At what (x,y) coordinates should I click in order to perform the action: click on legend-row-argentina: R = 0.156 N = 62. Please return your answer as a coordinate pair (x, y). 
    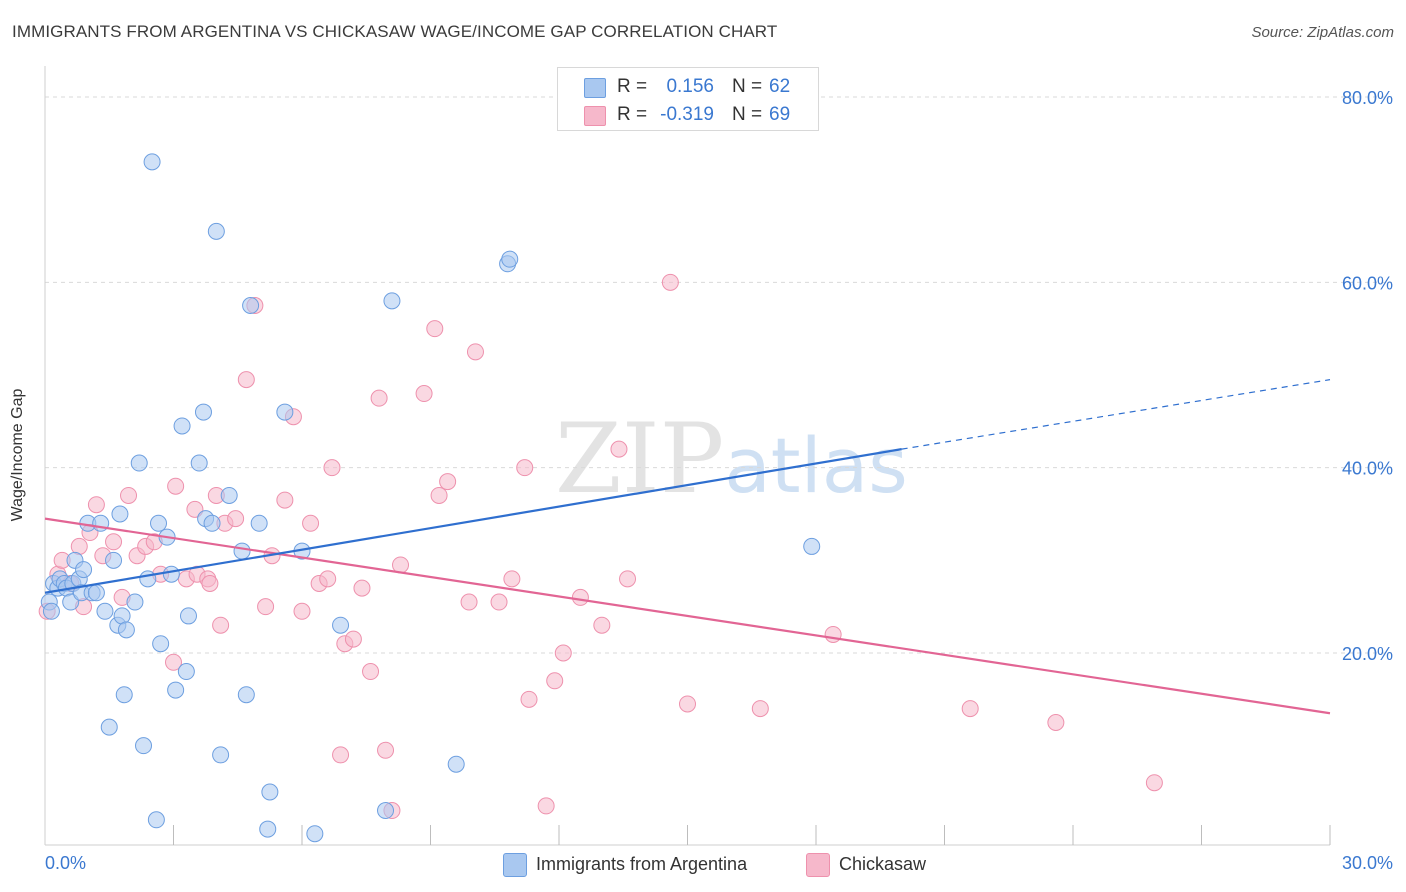
    Looking at the image, I should click on (688, 87).